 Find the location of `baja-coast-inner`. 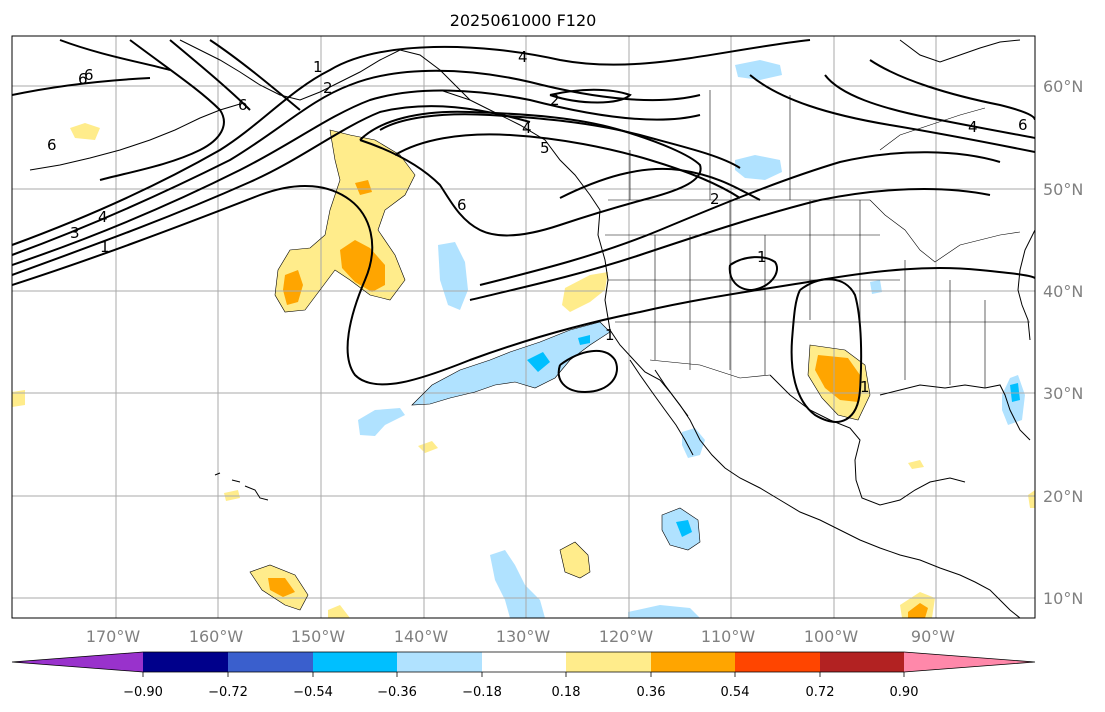

baja-coast-inner is located at coordinates (671, 393).